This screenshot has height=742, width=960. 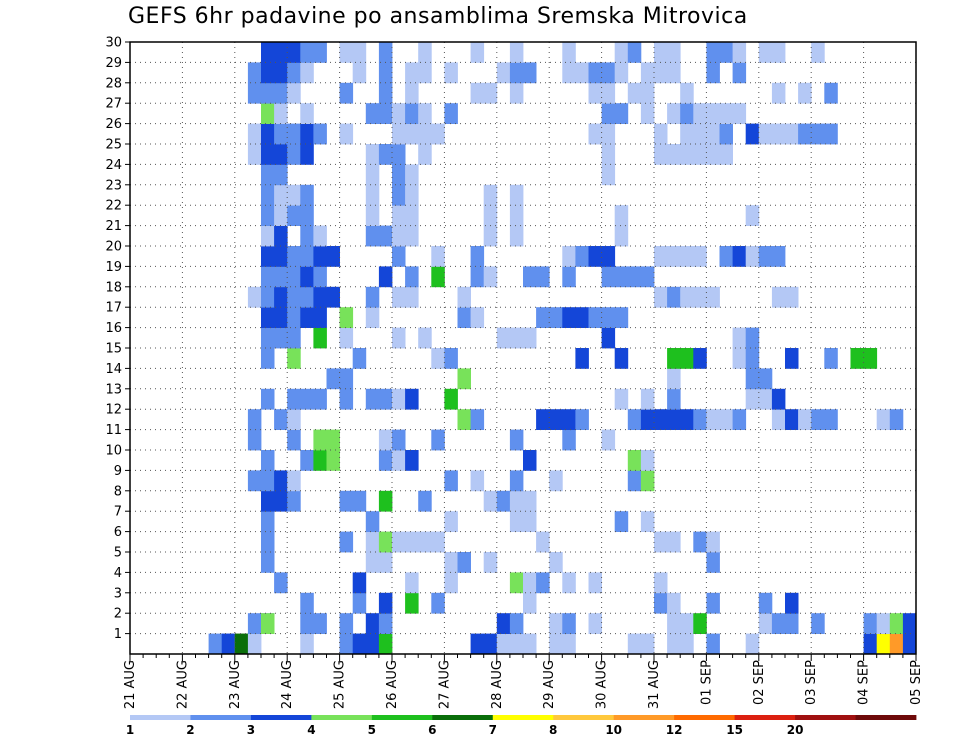 What do you see at coordinates (190, 730) in the screenshot?
I see `colorbar-label: 2` at bounding box center [190, 730].